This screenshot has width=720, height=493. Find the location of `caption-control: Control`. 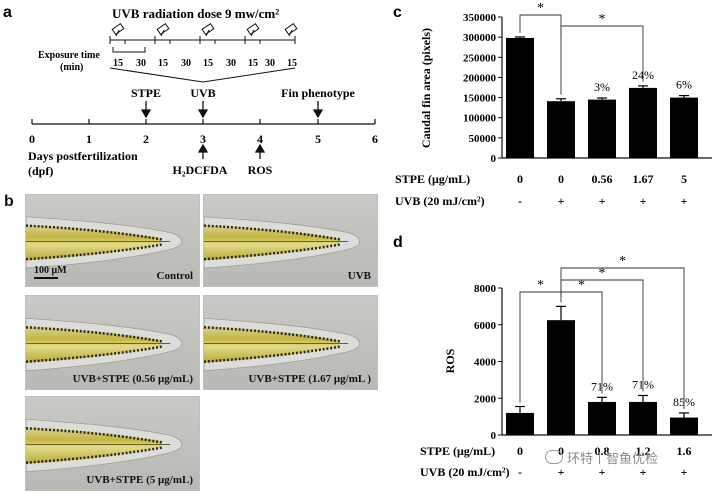

caption-control: Control is located at coordinates (174, 276).